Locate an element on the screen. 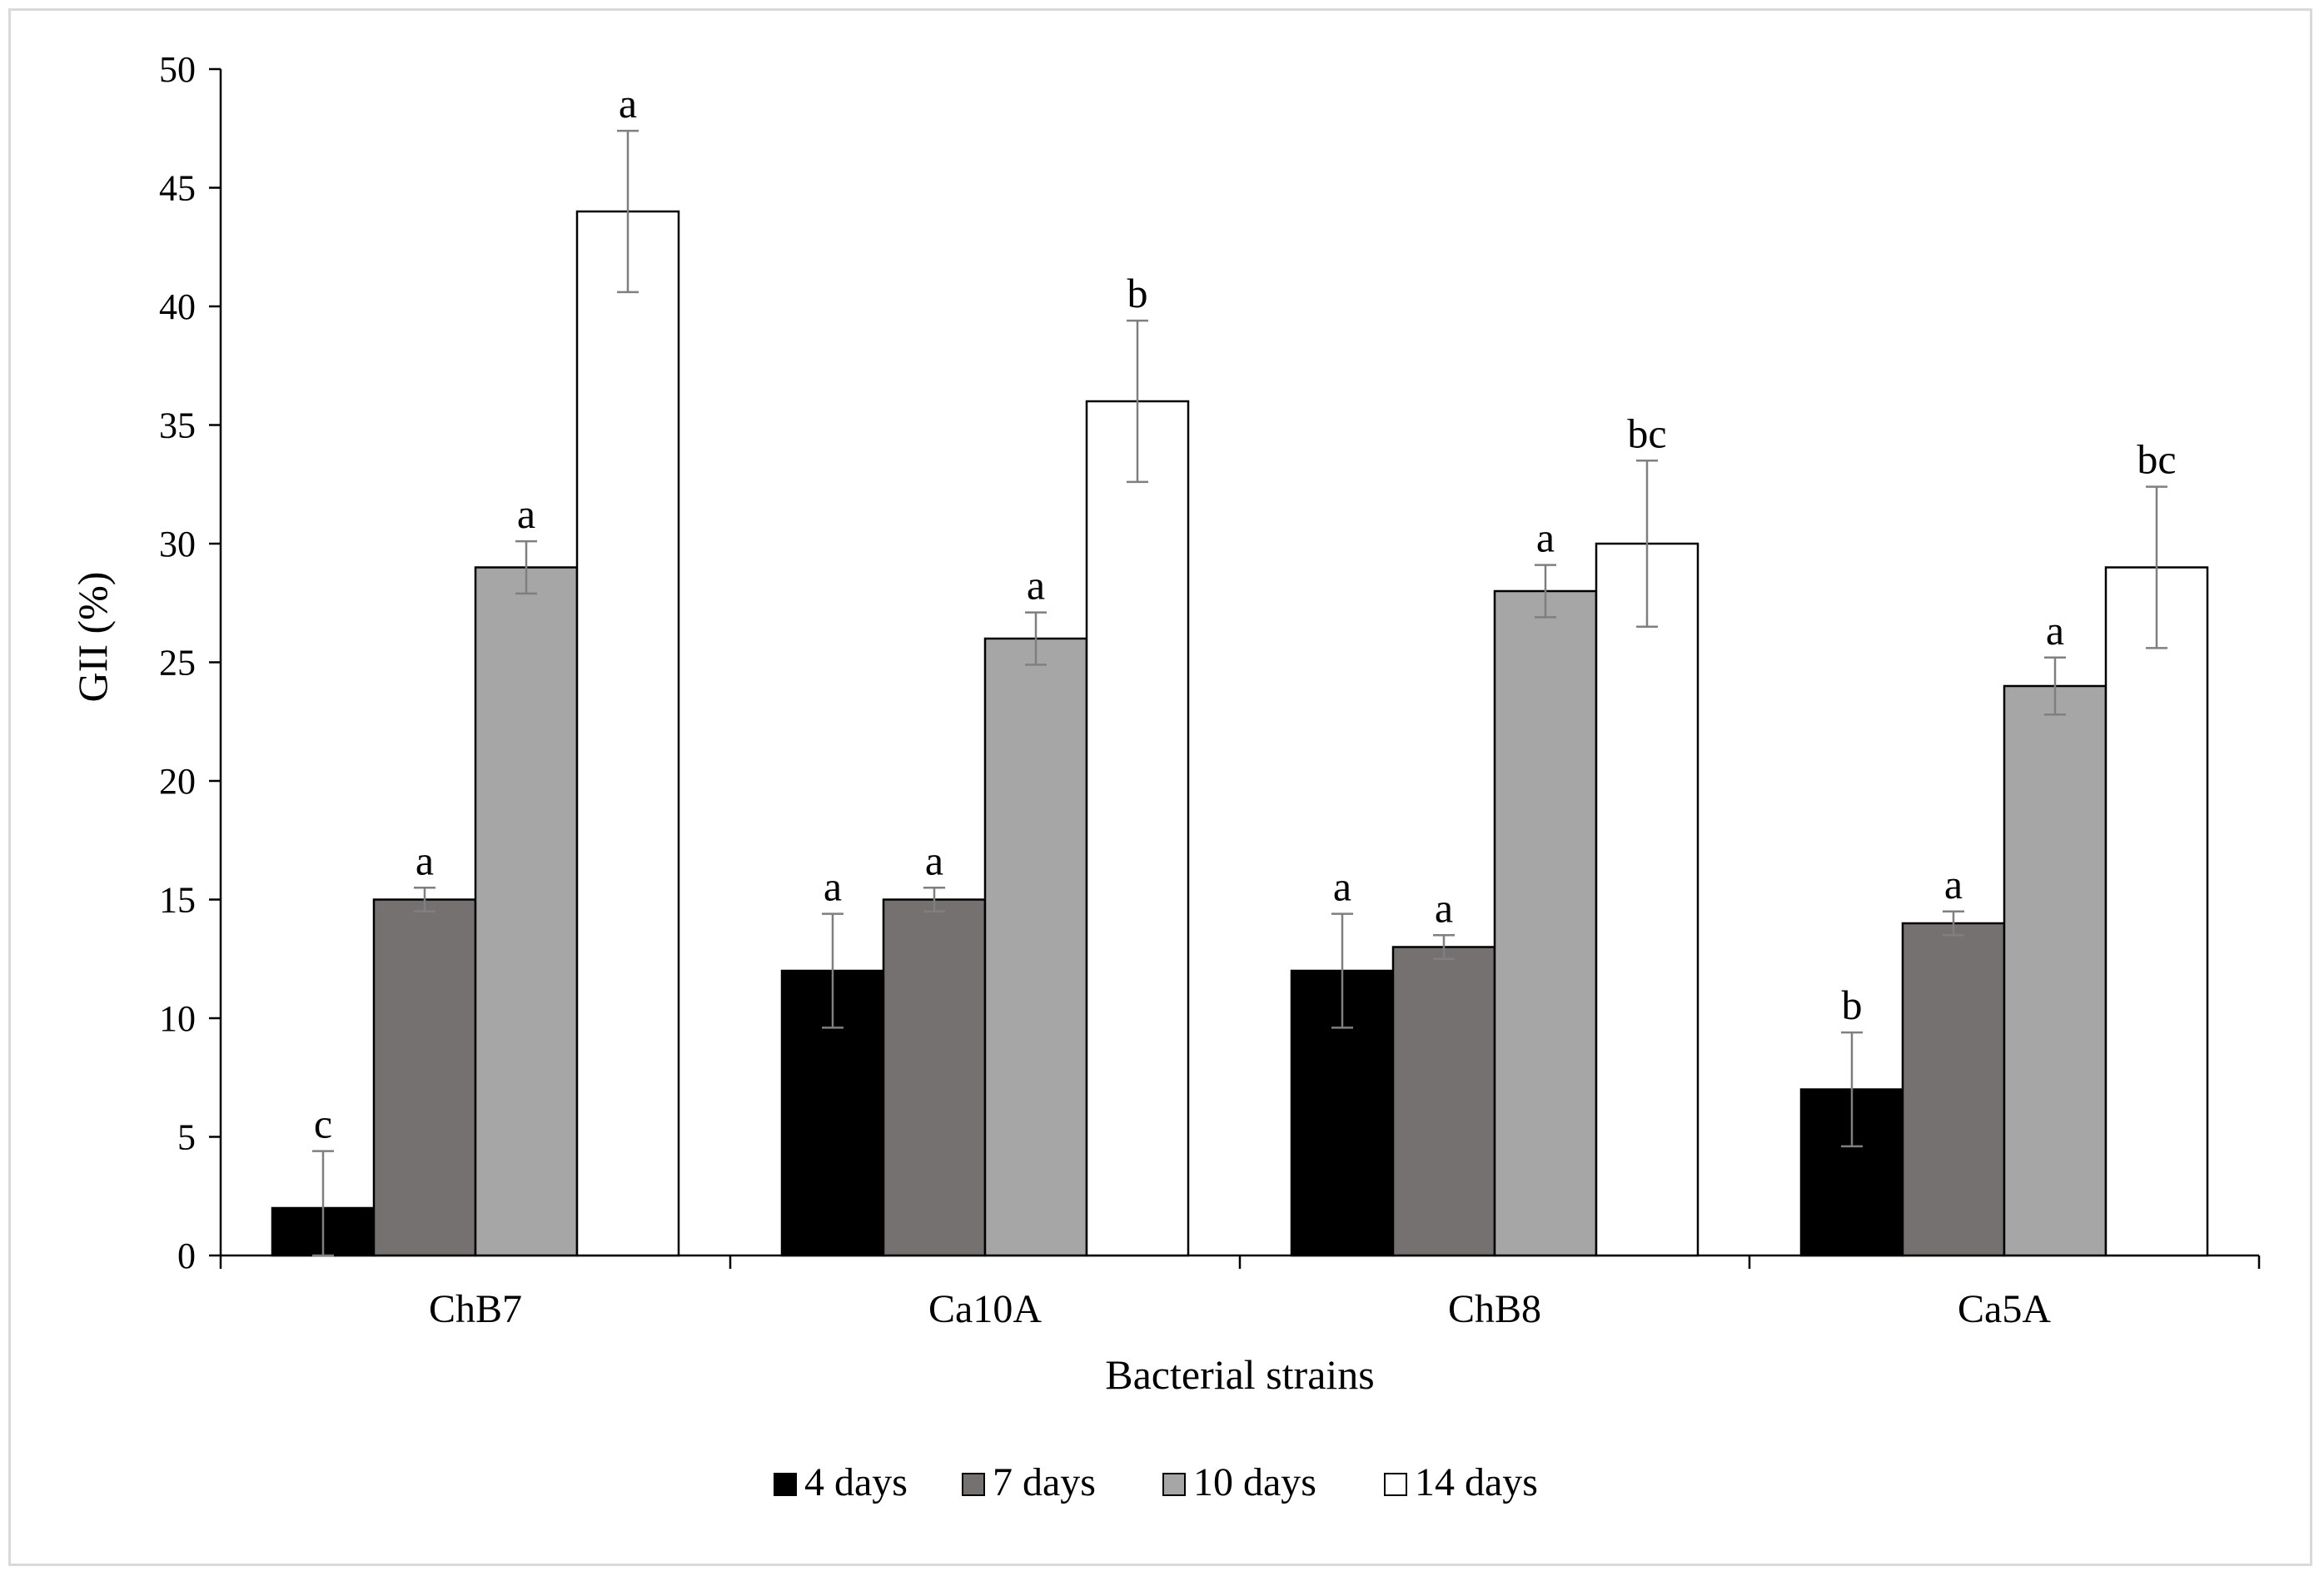 This screenshot has width=2324, height=1586. significance-label: c is located at coordinates (323, 1124).